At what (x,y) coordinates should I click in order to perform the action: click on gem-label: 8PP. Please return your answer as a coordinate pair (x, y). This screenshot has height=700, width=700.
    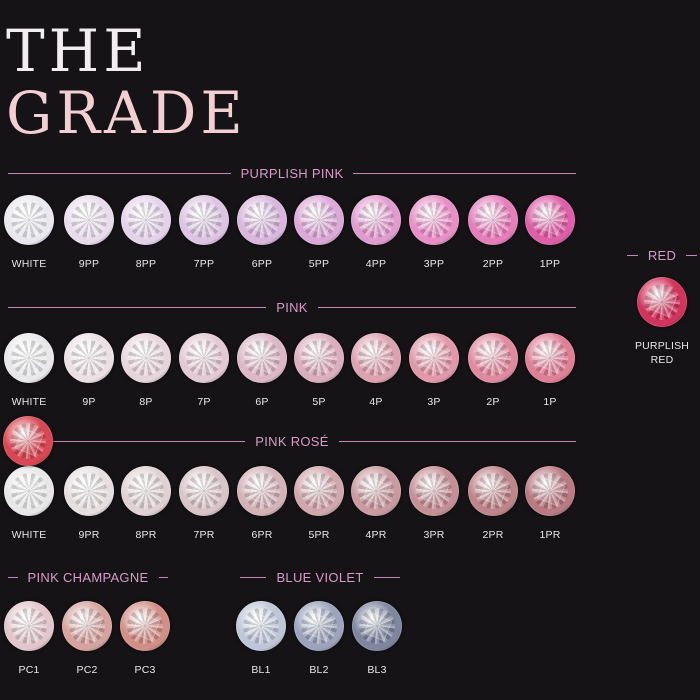
    Looking at the image, I should click on (146, 264).